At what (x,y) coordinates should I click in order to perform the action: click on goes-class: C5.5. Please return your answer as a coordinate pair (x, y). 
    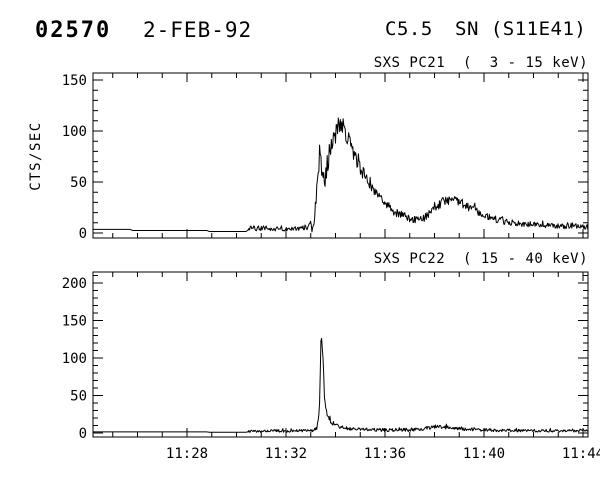
    Looking at the image, I should click on (409, 29).